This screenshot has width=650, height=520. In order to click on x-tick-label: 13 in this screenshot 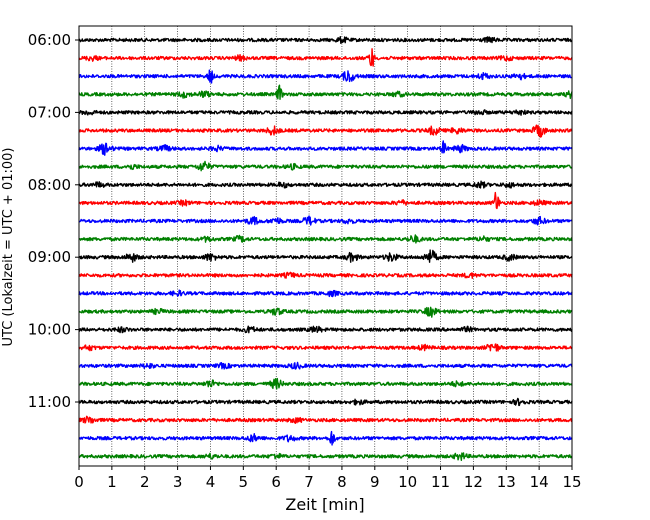, I will do `click(506, 482)`.